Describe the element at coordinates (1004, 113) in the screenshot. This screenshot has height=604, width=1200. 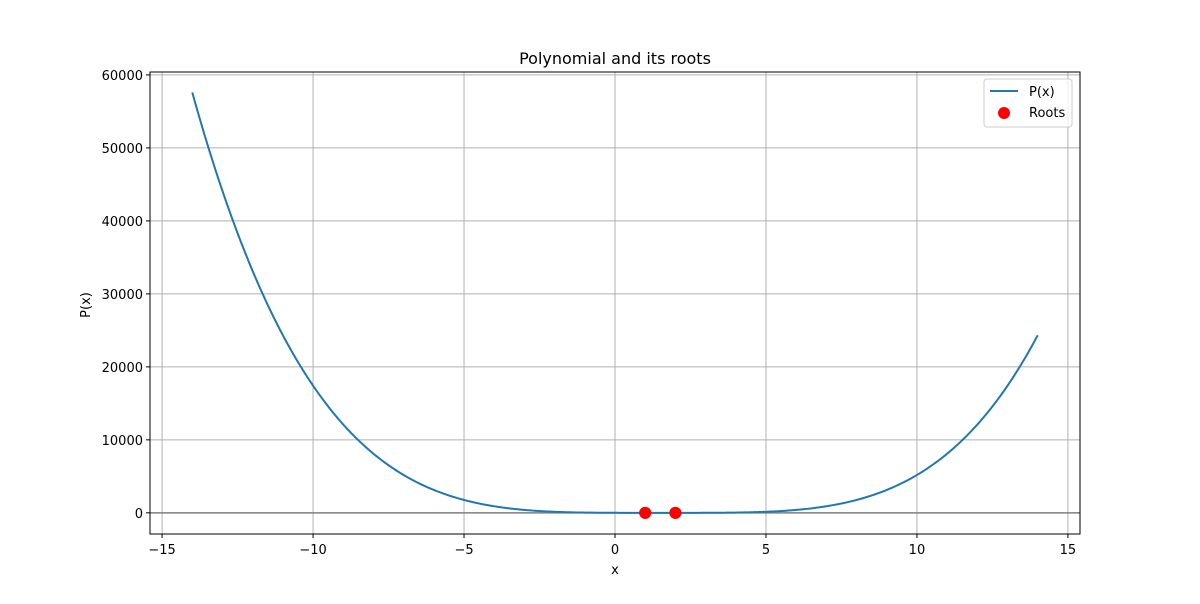
I see `legend-marker-roots` at that location.